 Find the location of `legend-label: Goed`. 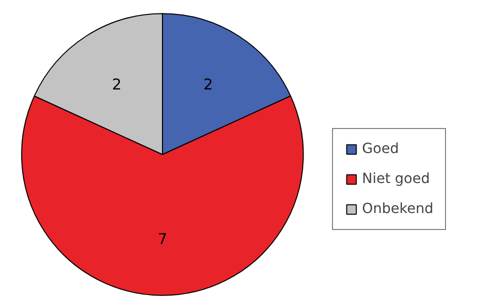

legend-label: Goed is located at coordinates (380, 149).